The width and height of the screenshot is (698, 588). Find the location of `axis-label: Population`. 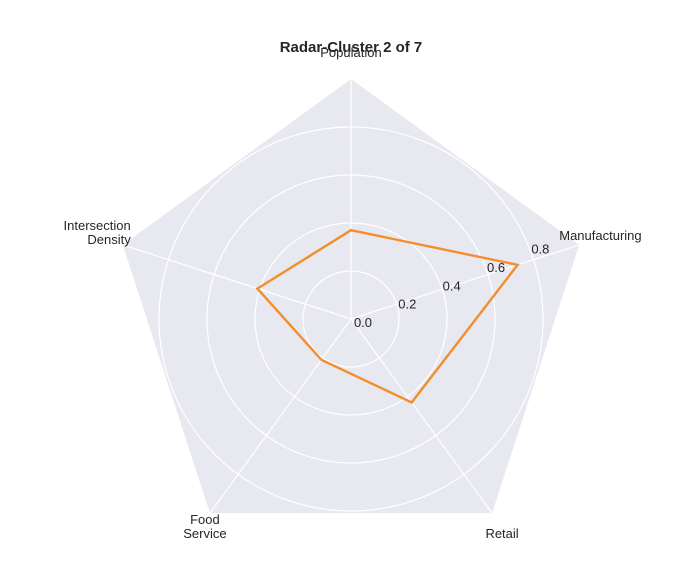

axis-label: Population is located at coordinates (350, 52).